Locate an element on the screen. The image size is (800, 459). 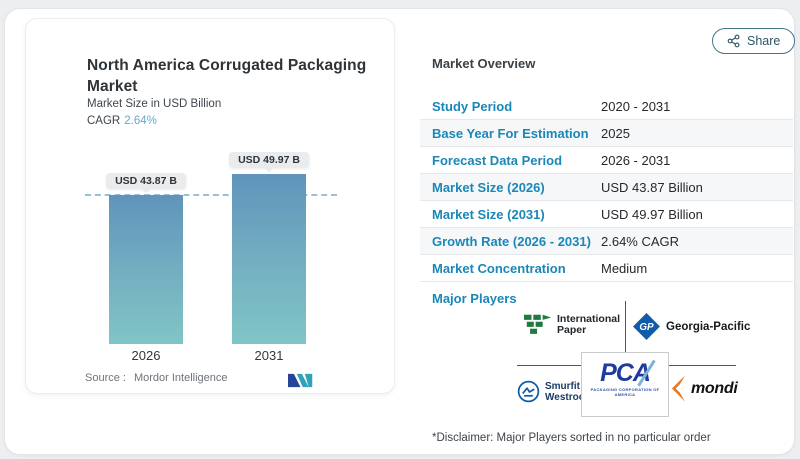
smurfit-westrock-icon is located at coordinates (528, 391).